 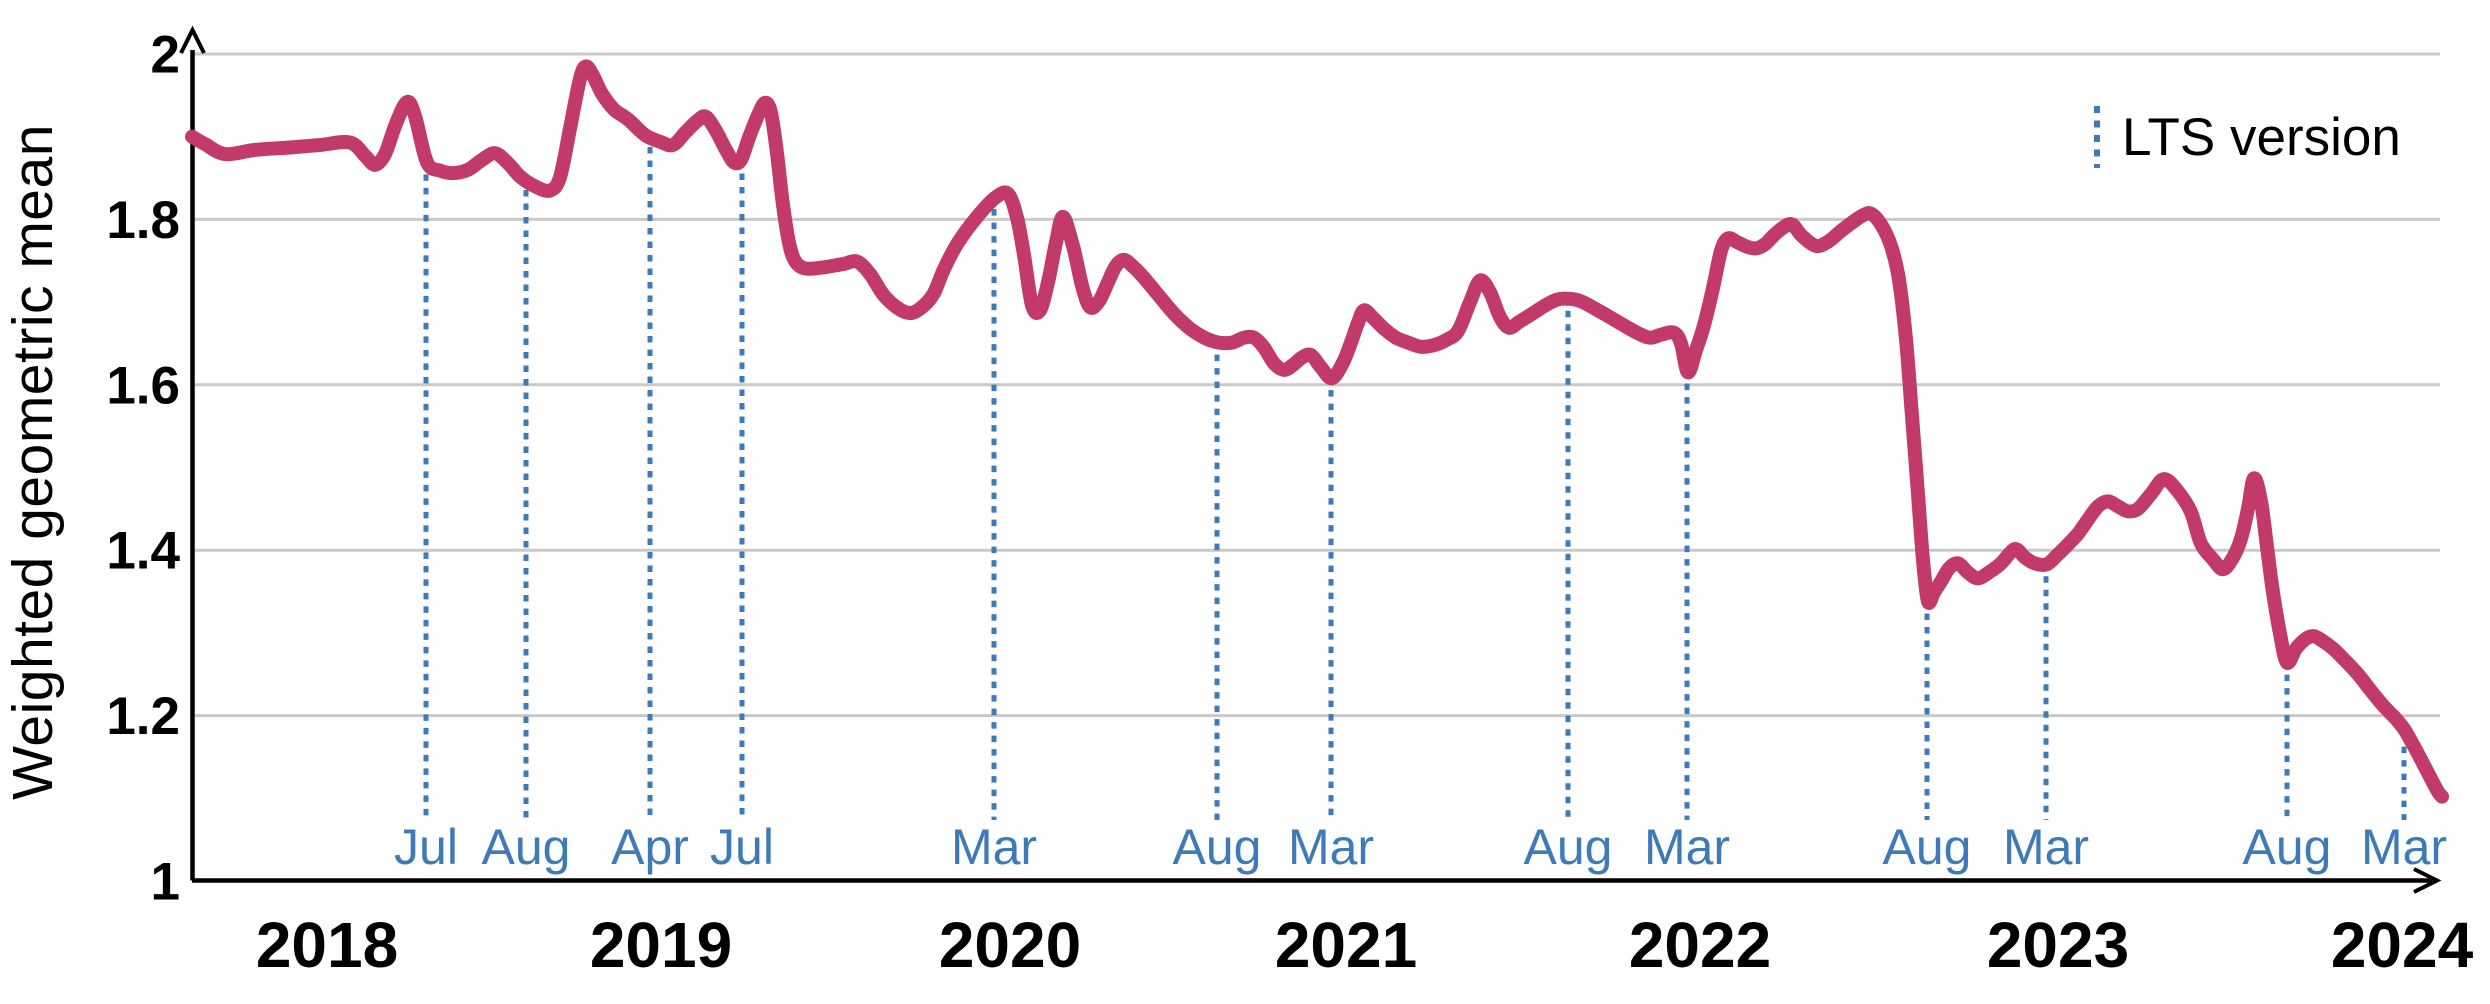 I want to click on x-axis-arrow-icon, so click(x=2427, y=880).